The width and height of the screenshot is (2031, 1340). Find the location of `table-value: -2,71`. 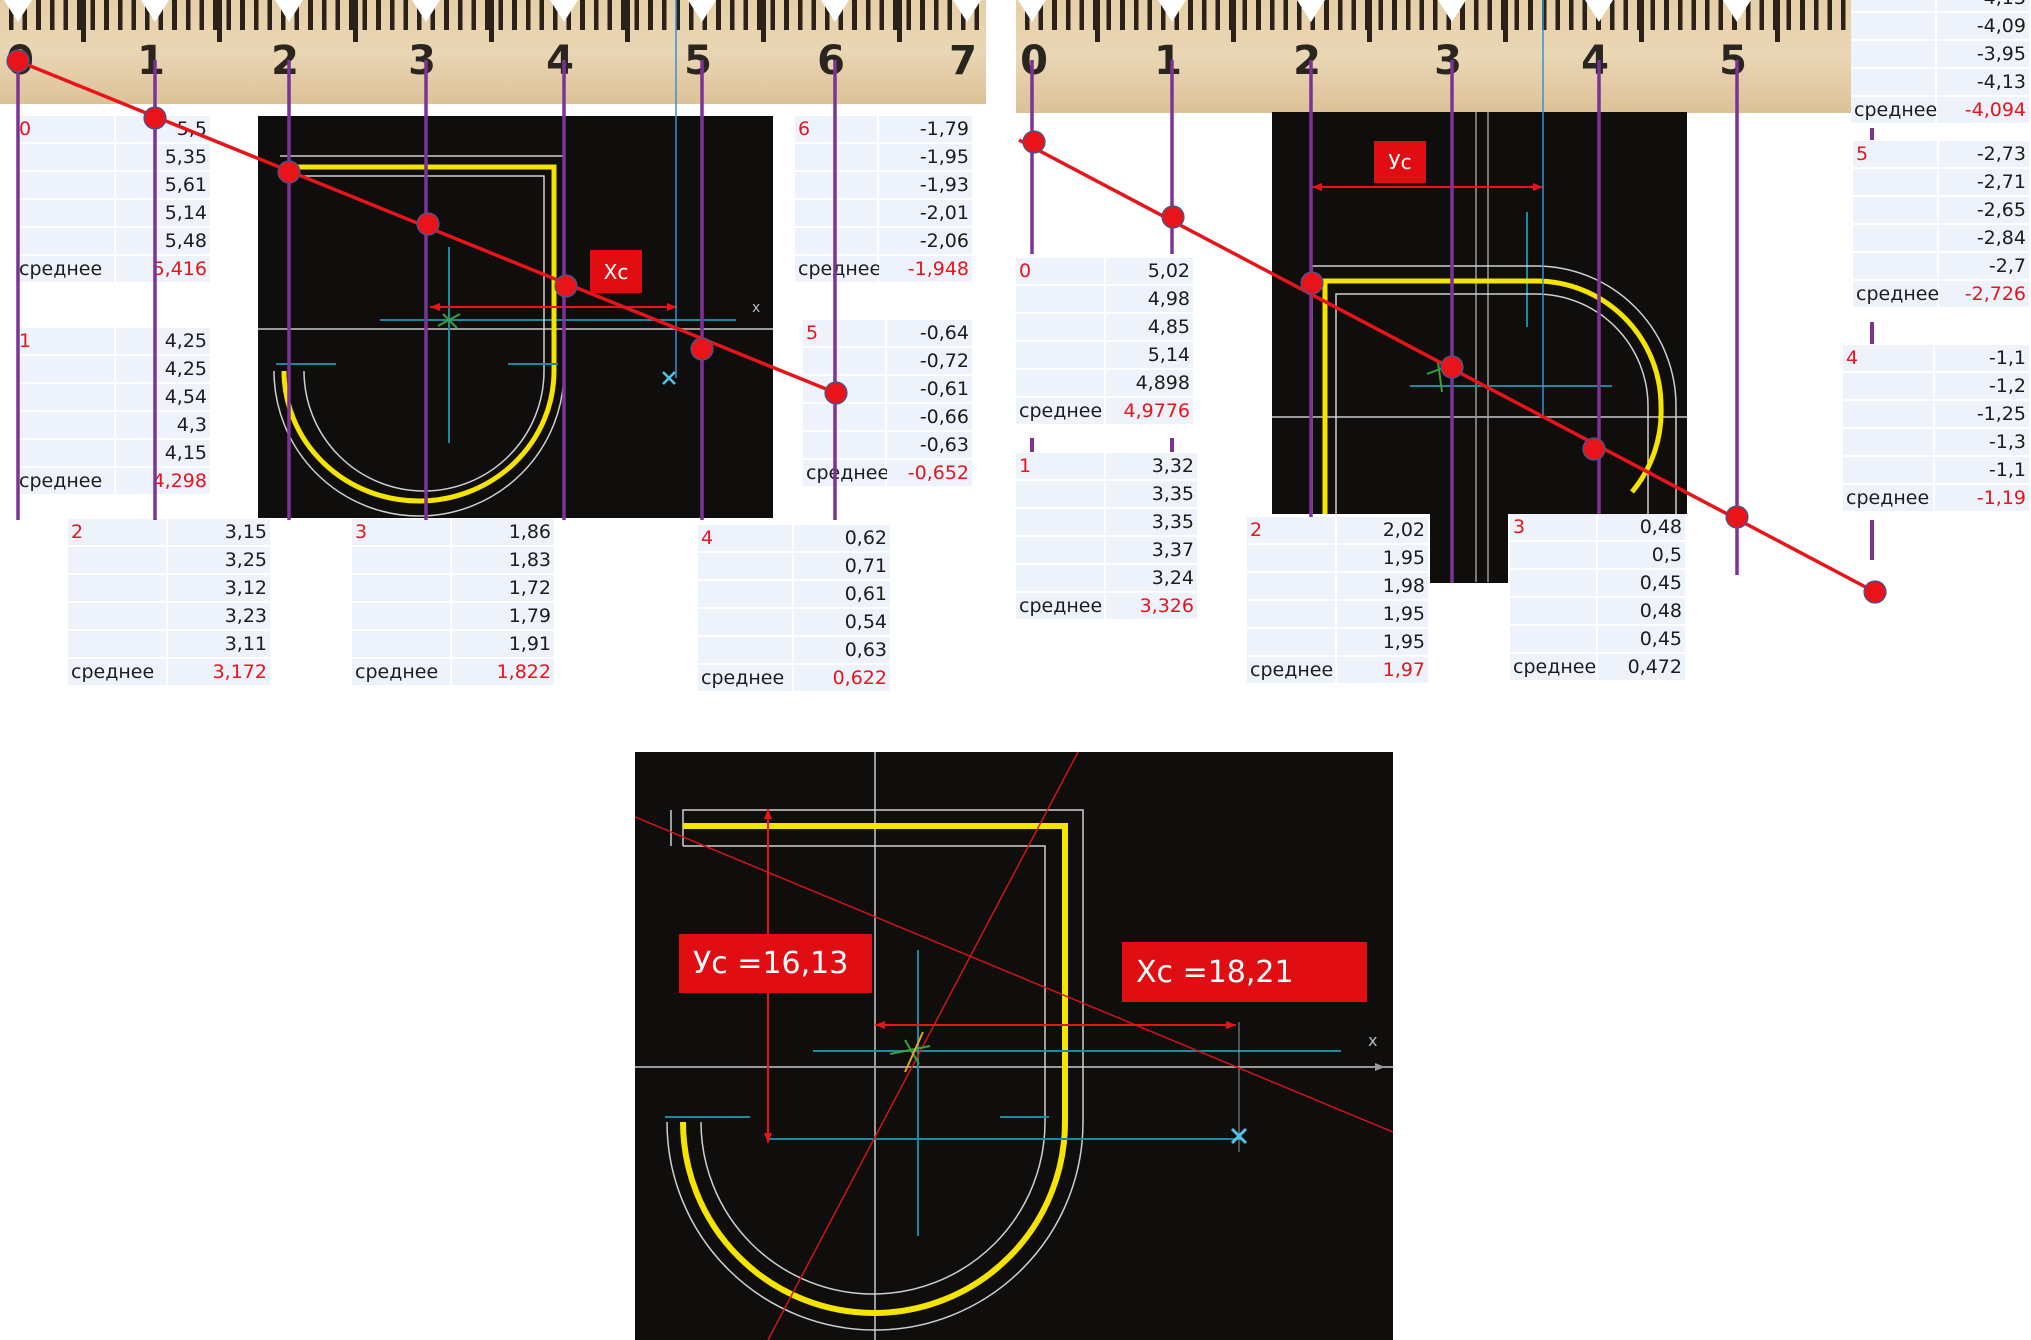

table-value: -2,71 is located at coordinates (1985, 183).